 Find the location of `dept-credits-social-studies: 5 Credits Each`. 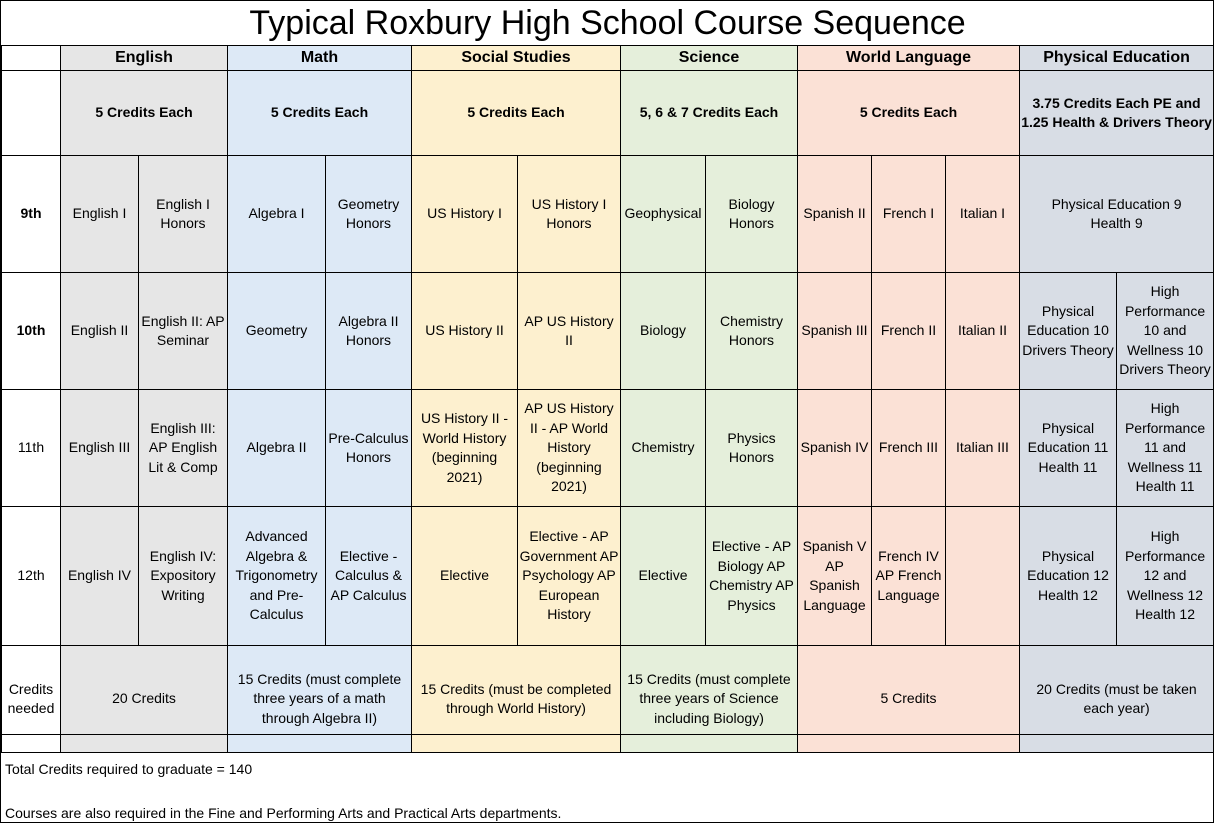

dept-credits-social-studies: 5 Credits Each is located at coordinates (516, 113).